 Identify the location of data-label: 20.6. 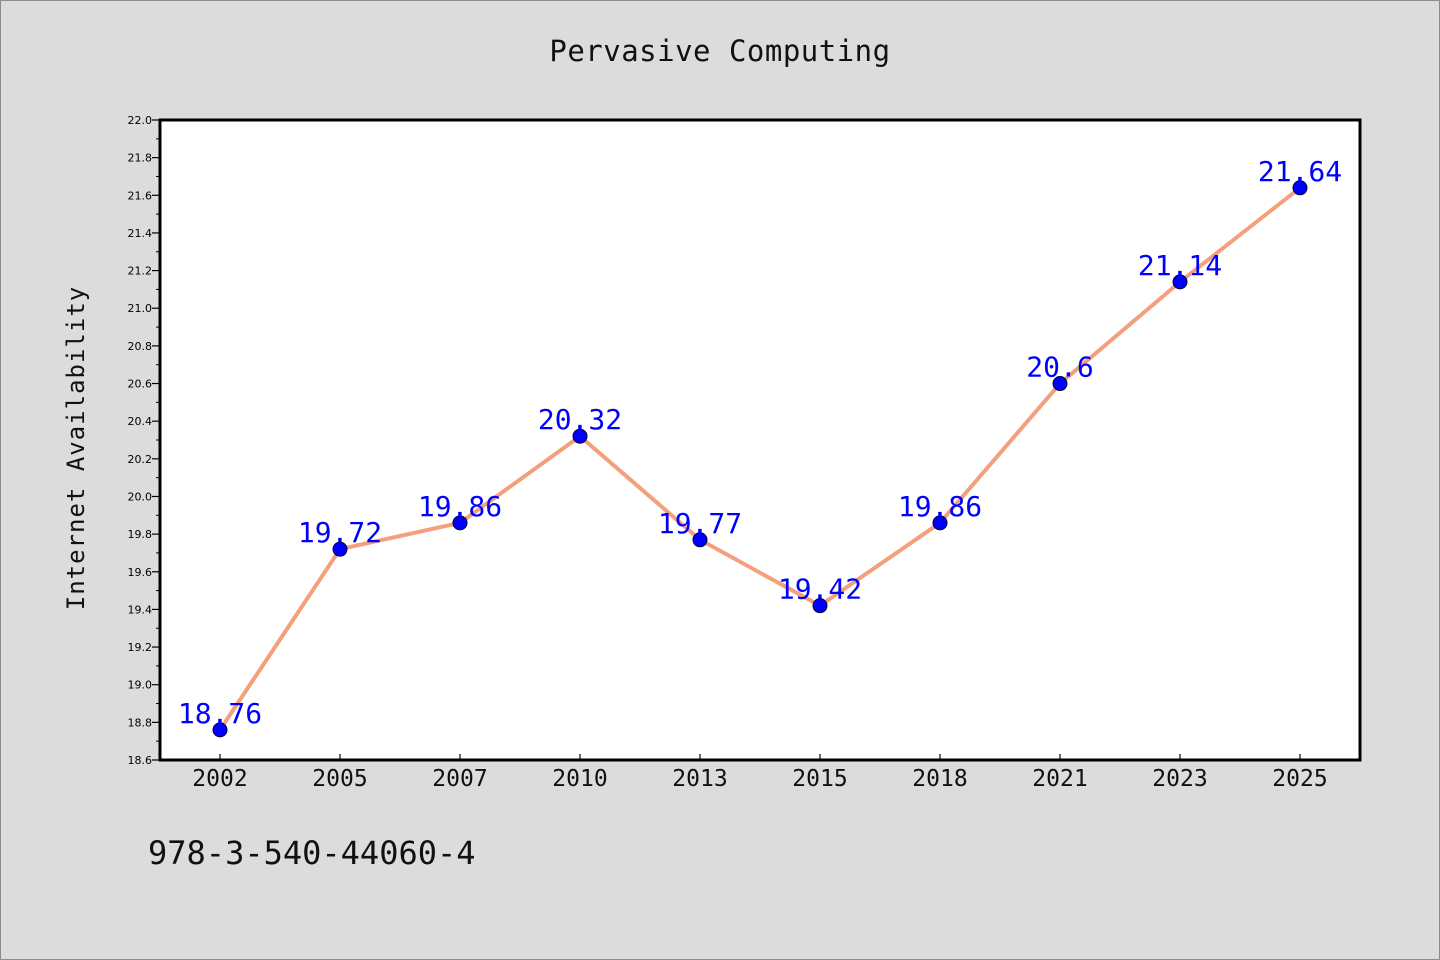
(1059, 367).